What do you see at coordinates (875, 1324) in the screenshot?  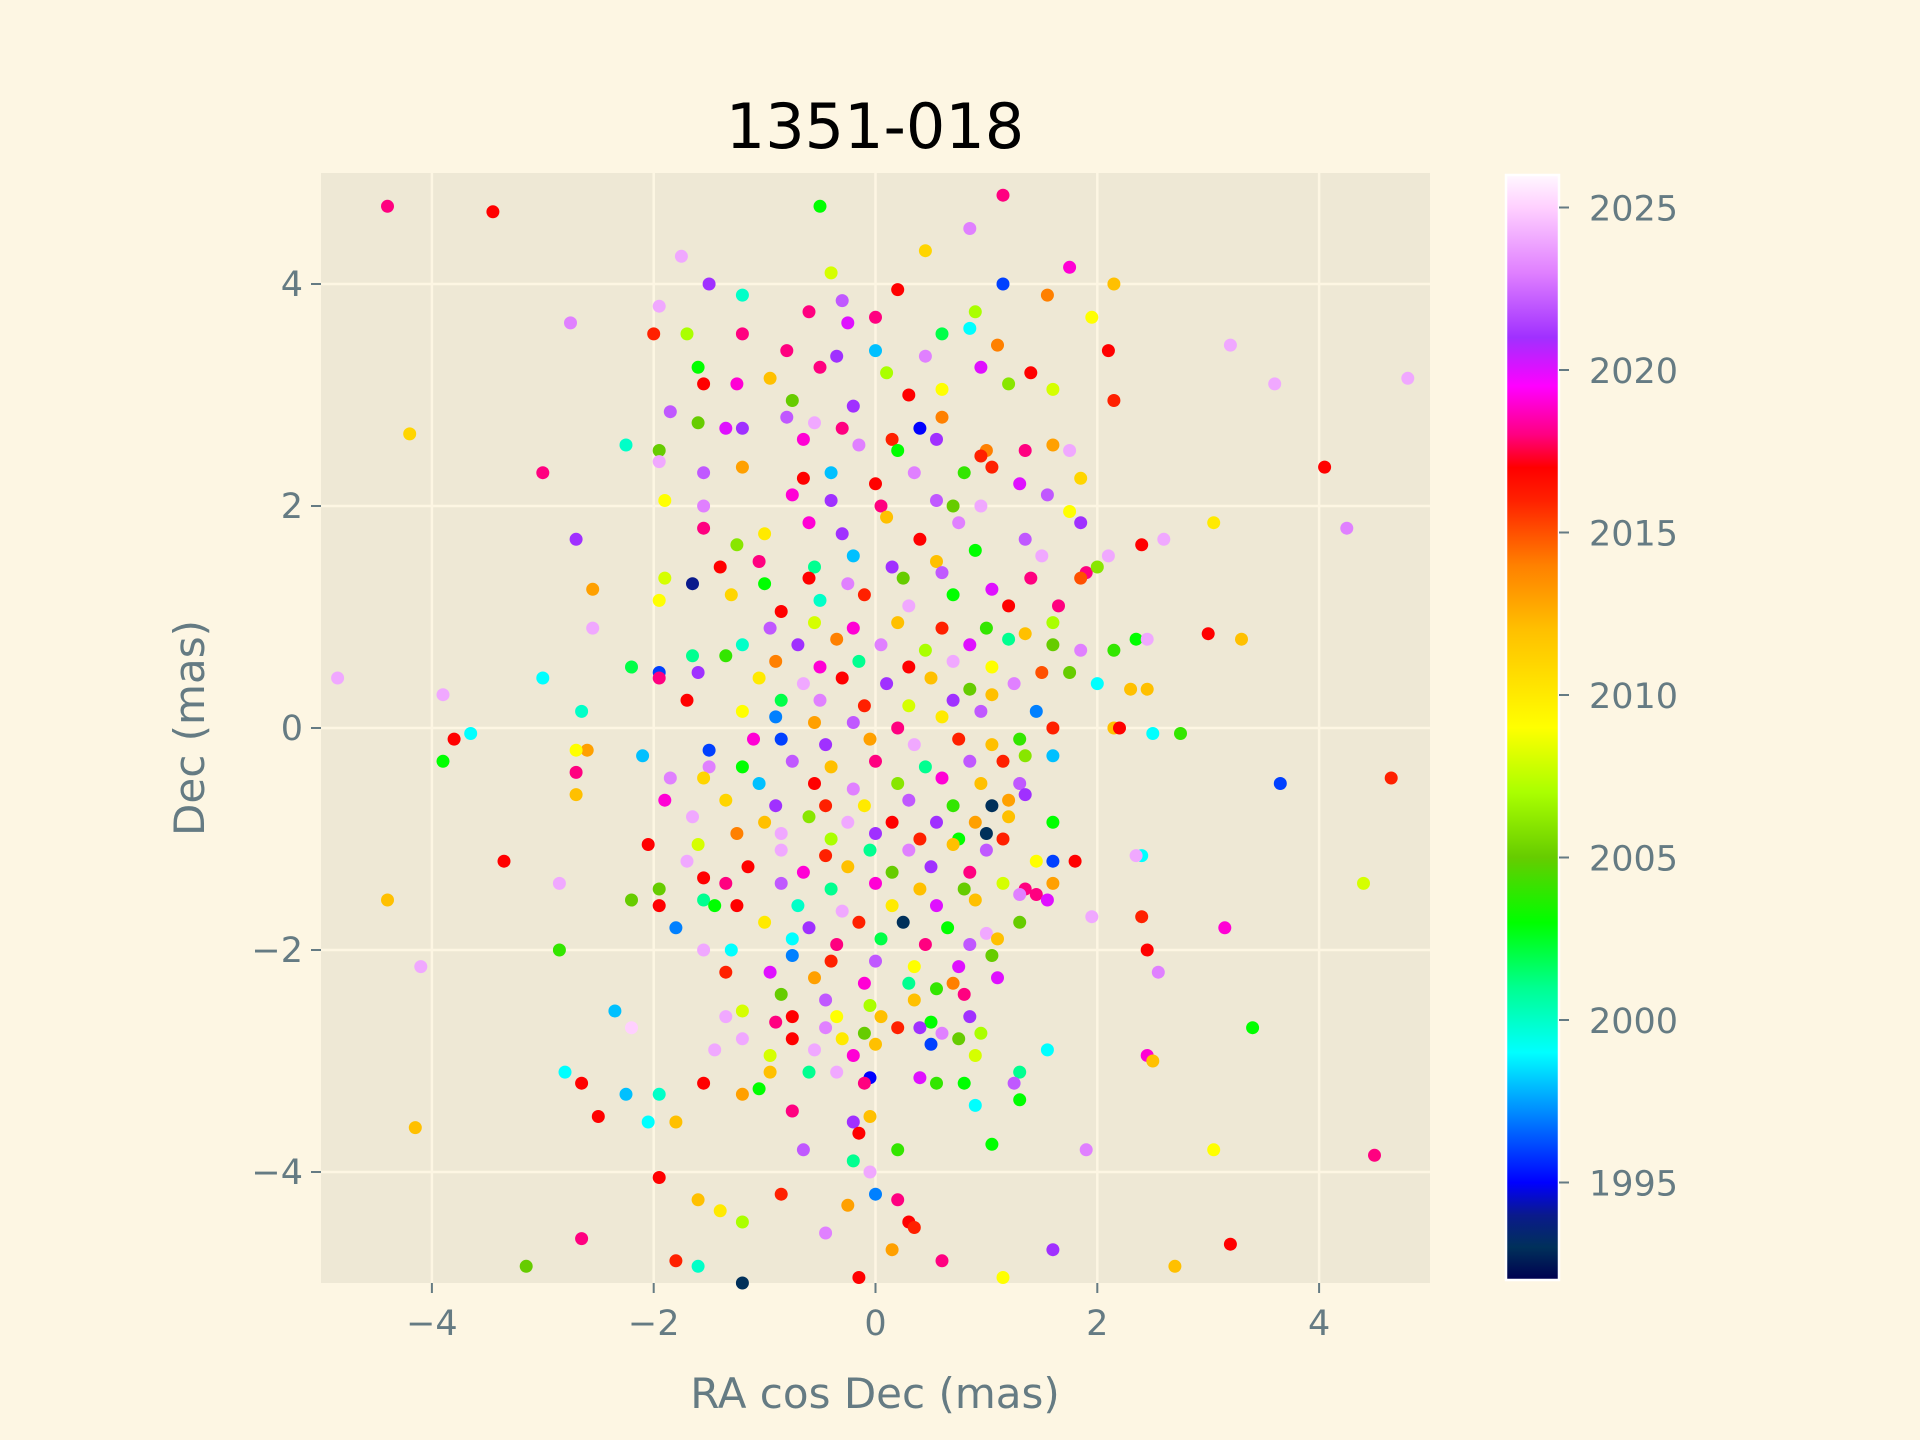 I see `x-tick-label: 0` at bounding box center [875, 1324].